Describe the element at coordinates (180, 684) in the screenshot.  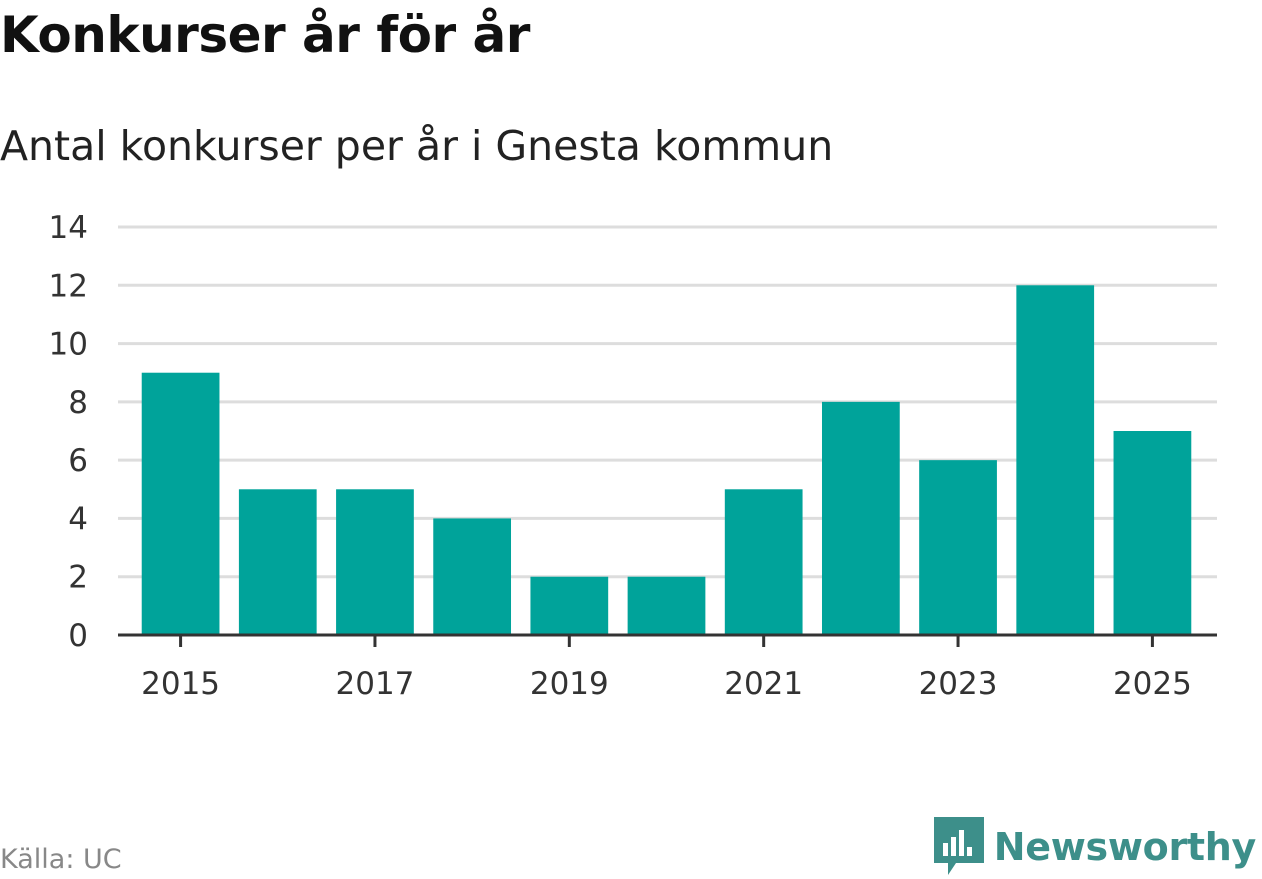
I see `x-tick-label: 2015` at that location.